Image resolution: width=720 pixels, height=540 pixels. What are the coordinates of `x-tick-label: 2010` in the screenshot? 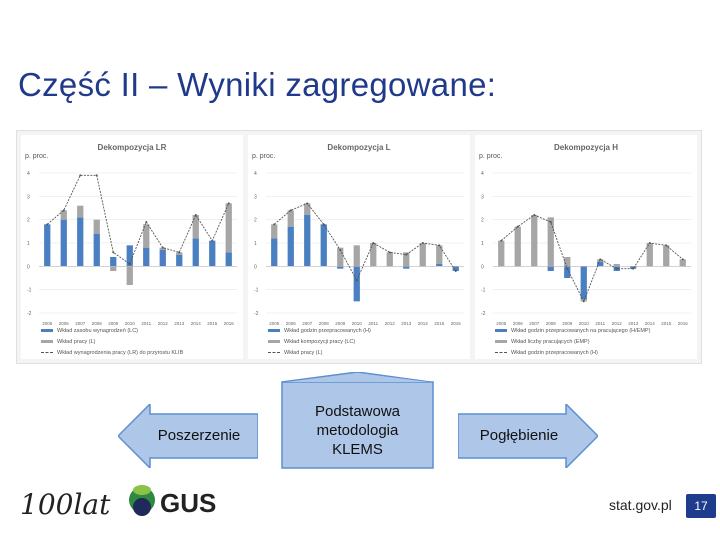 It's located at (584, 323).